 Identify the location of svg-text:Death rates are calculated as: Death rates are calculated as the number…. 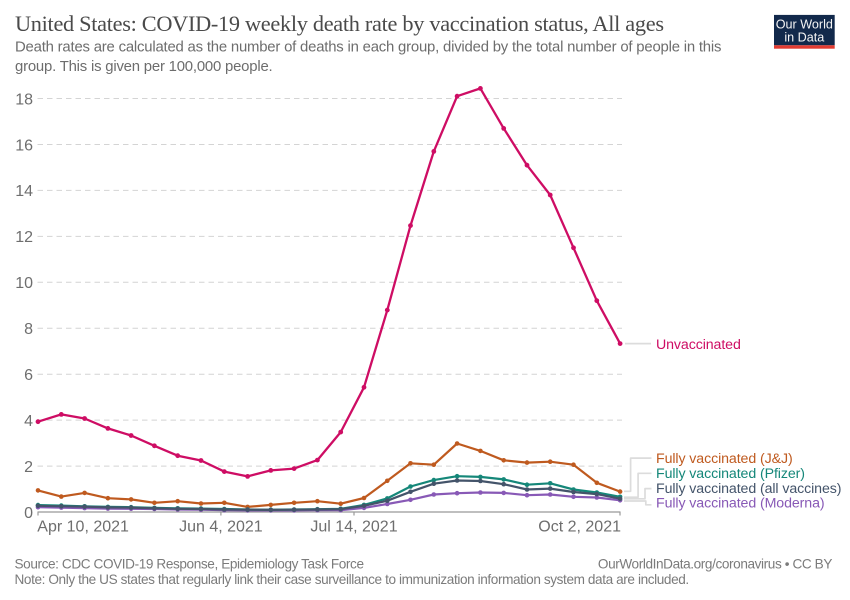
(368, 48).